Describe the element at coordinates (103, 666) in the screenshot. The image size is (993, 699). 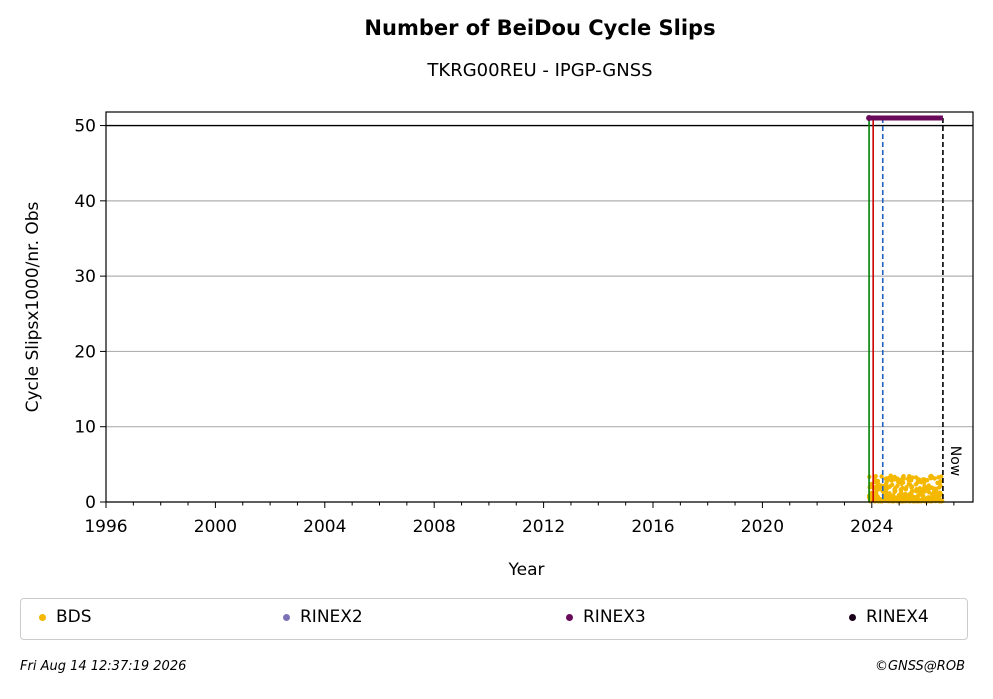
I see `footer-timestamp: Fri Aug 14 12:37:19 2026` at that location.